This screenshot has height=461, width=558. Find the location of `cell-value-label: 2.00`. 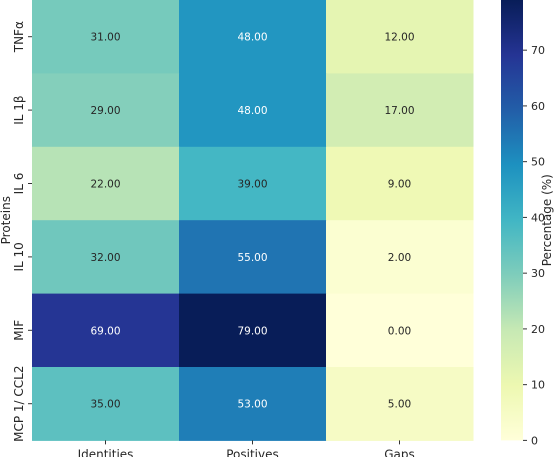

cell-value-label: 2.00 is located at coordinates (399, 258).